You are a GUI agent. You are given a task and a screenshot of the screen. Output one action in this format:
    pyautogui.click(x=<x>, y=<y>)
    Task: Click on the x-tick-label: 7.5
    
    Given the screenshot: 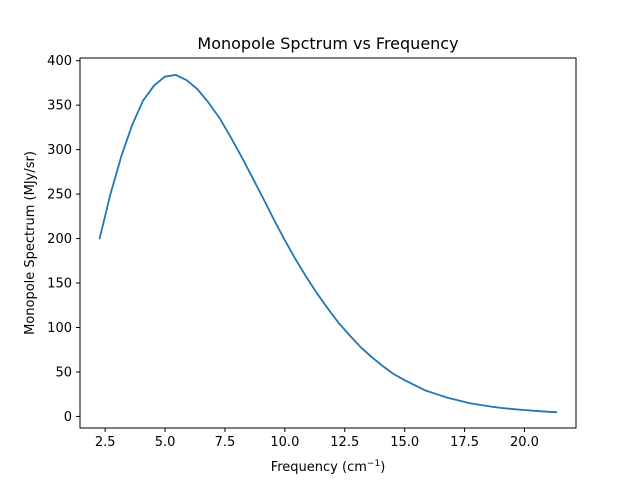 What is the action you would take?
    pyautogui.click(x=225, y=442)
    